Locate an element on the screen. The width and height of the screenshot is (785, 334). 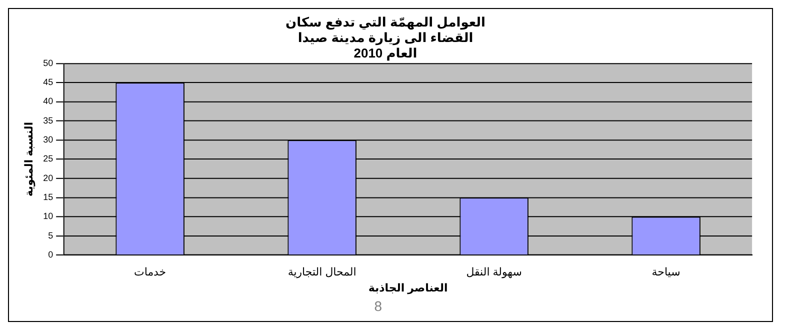
y-tick-label: 10 is located at coordinates (48, 216).